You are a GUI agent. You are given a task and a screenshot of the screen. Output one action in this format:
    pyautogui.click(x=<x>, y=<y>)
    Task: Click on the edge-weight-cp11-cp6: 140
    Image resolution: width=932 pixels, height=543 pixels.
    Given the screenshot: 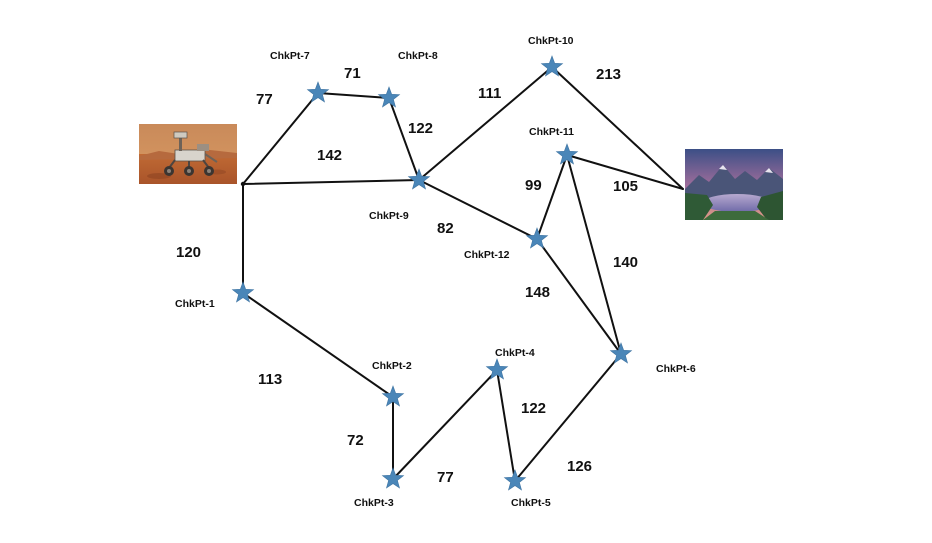 What is the action you would take?
    pyautogui.click(x=625, y=262)
    